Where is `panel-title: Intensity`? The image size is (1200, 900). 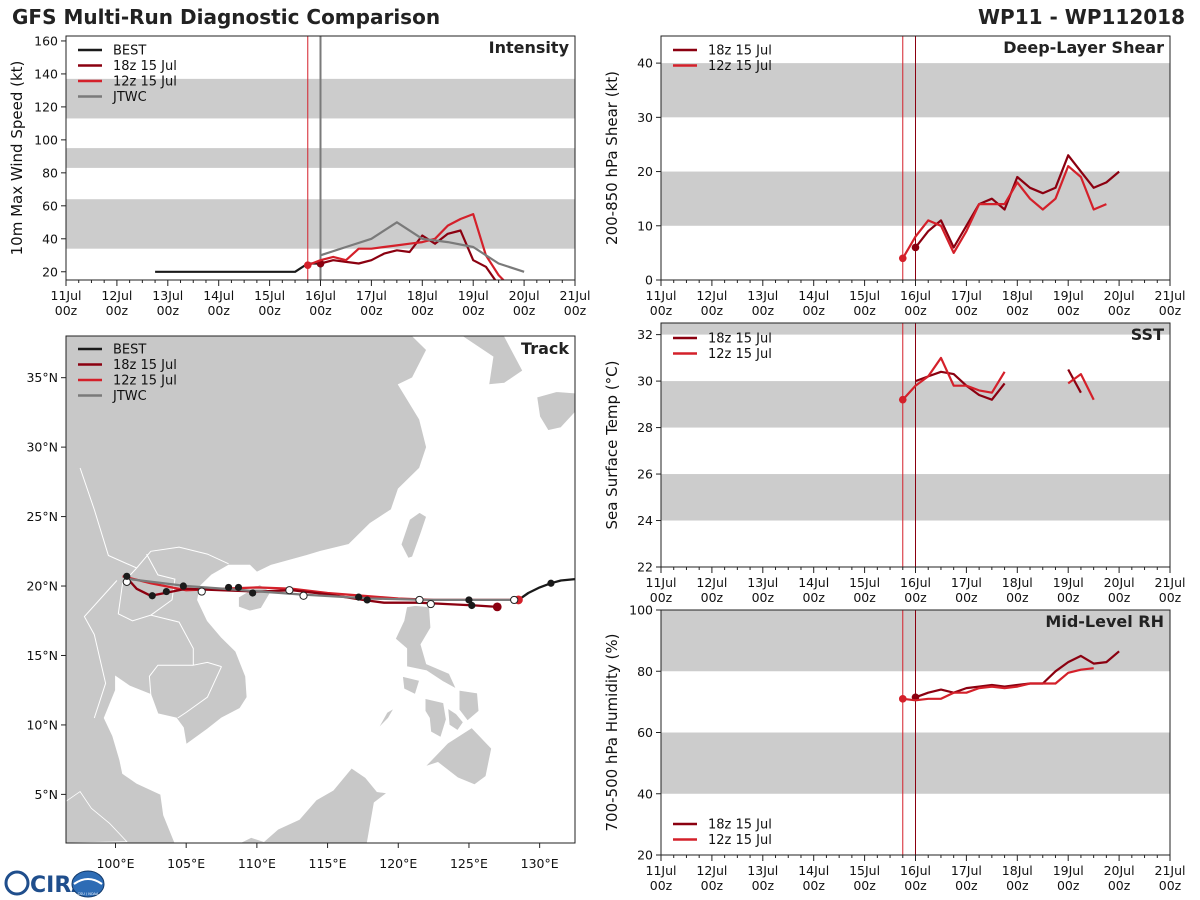
panel-title: Intensity is located at coordinates (529, 47).